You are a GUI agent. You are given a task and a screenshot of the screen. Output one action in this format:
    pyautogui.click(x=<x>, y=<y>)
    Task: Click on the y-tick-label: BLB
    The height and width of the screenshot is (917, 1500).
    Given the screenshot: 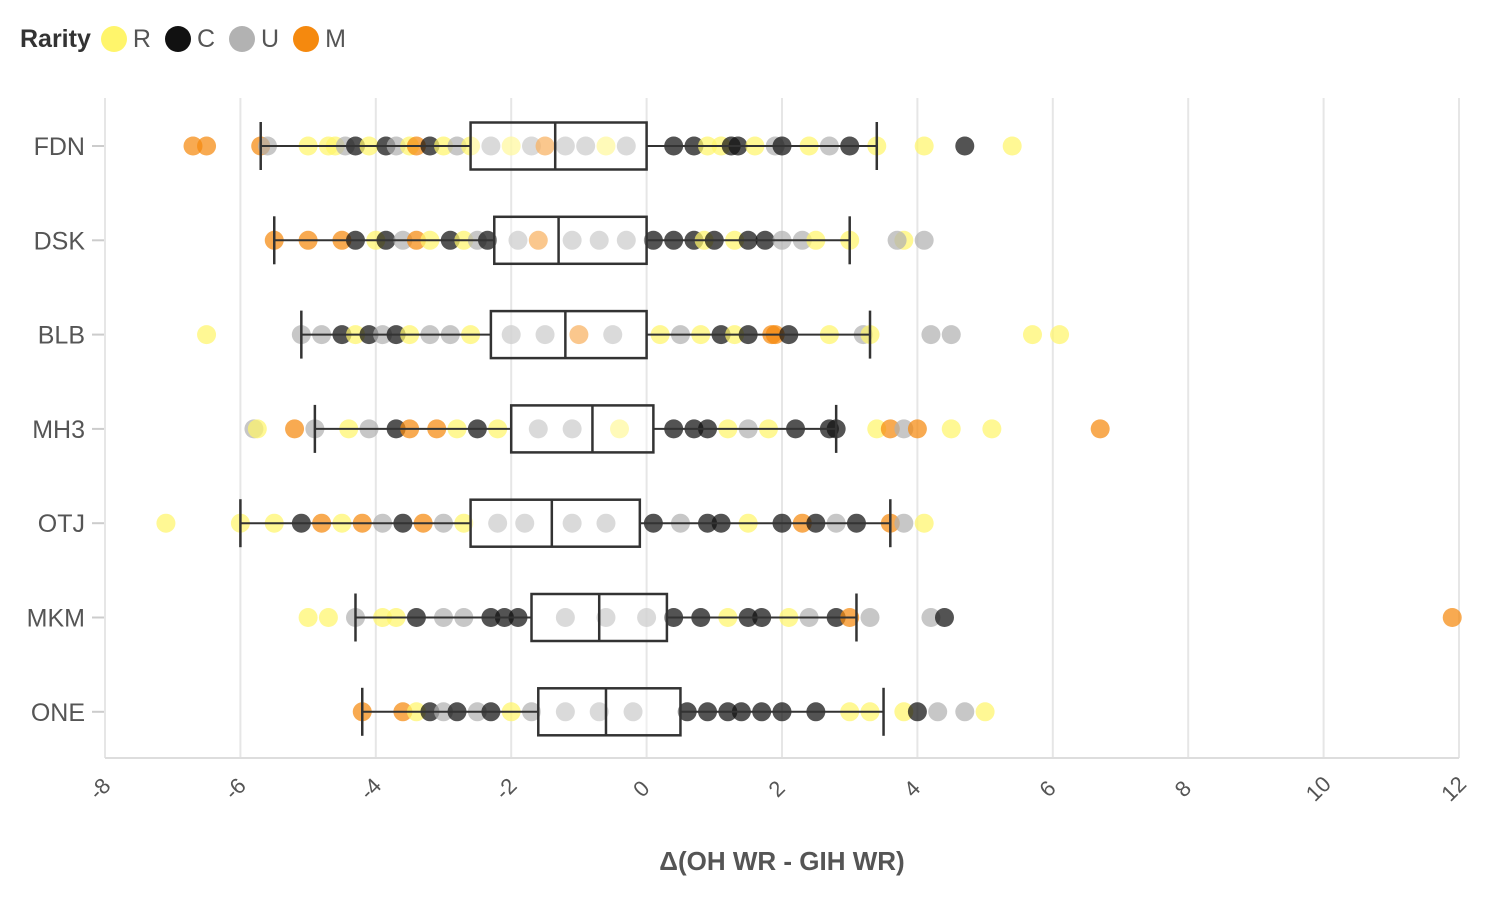 What is the action you would take?
    pyautogui.click(x=61, y=336)
    